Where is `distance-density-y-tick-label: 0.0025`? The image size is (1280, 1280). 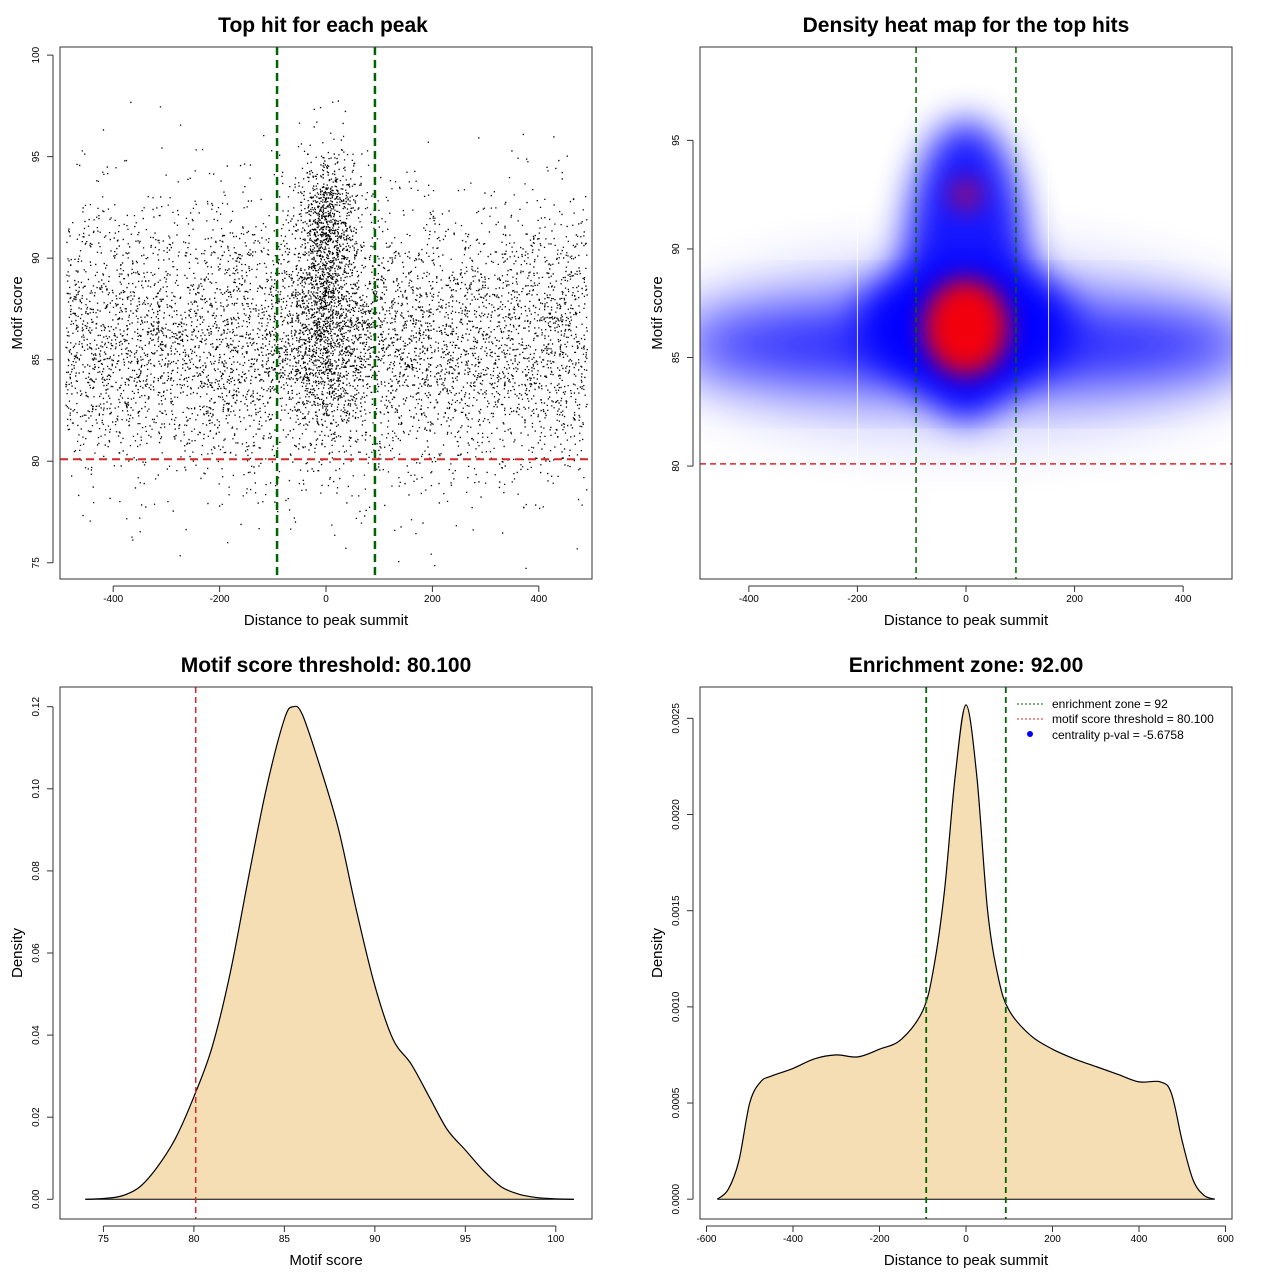 distance-density-y-tick-label: 0.0025 is located at coordinates (676, 718).